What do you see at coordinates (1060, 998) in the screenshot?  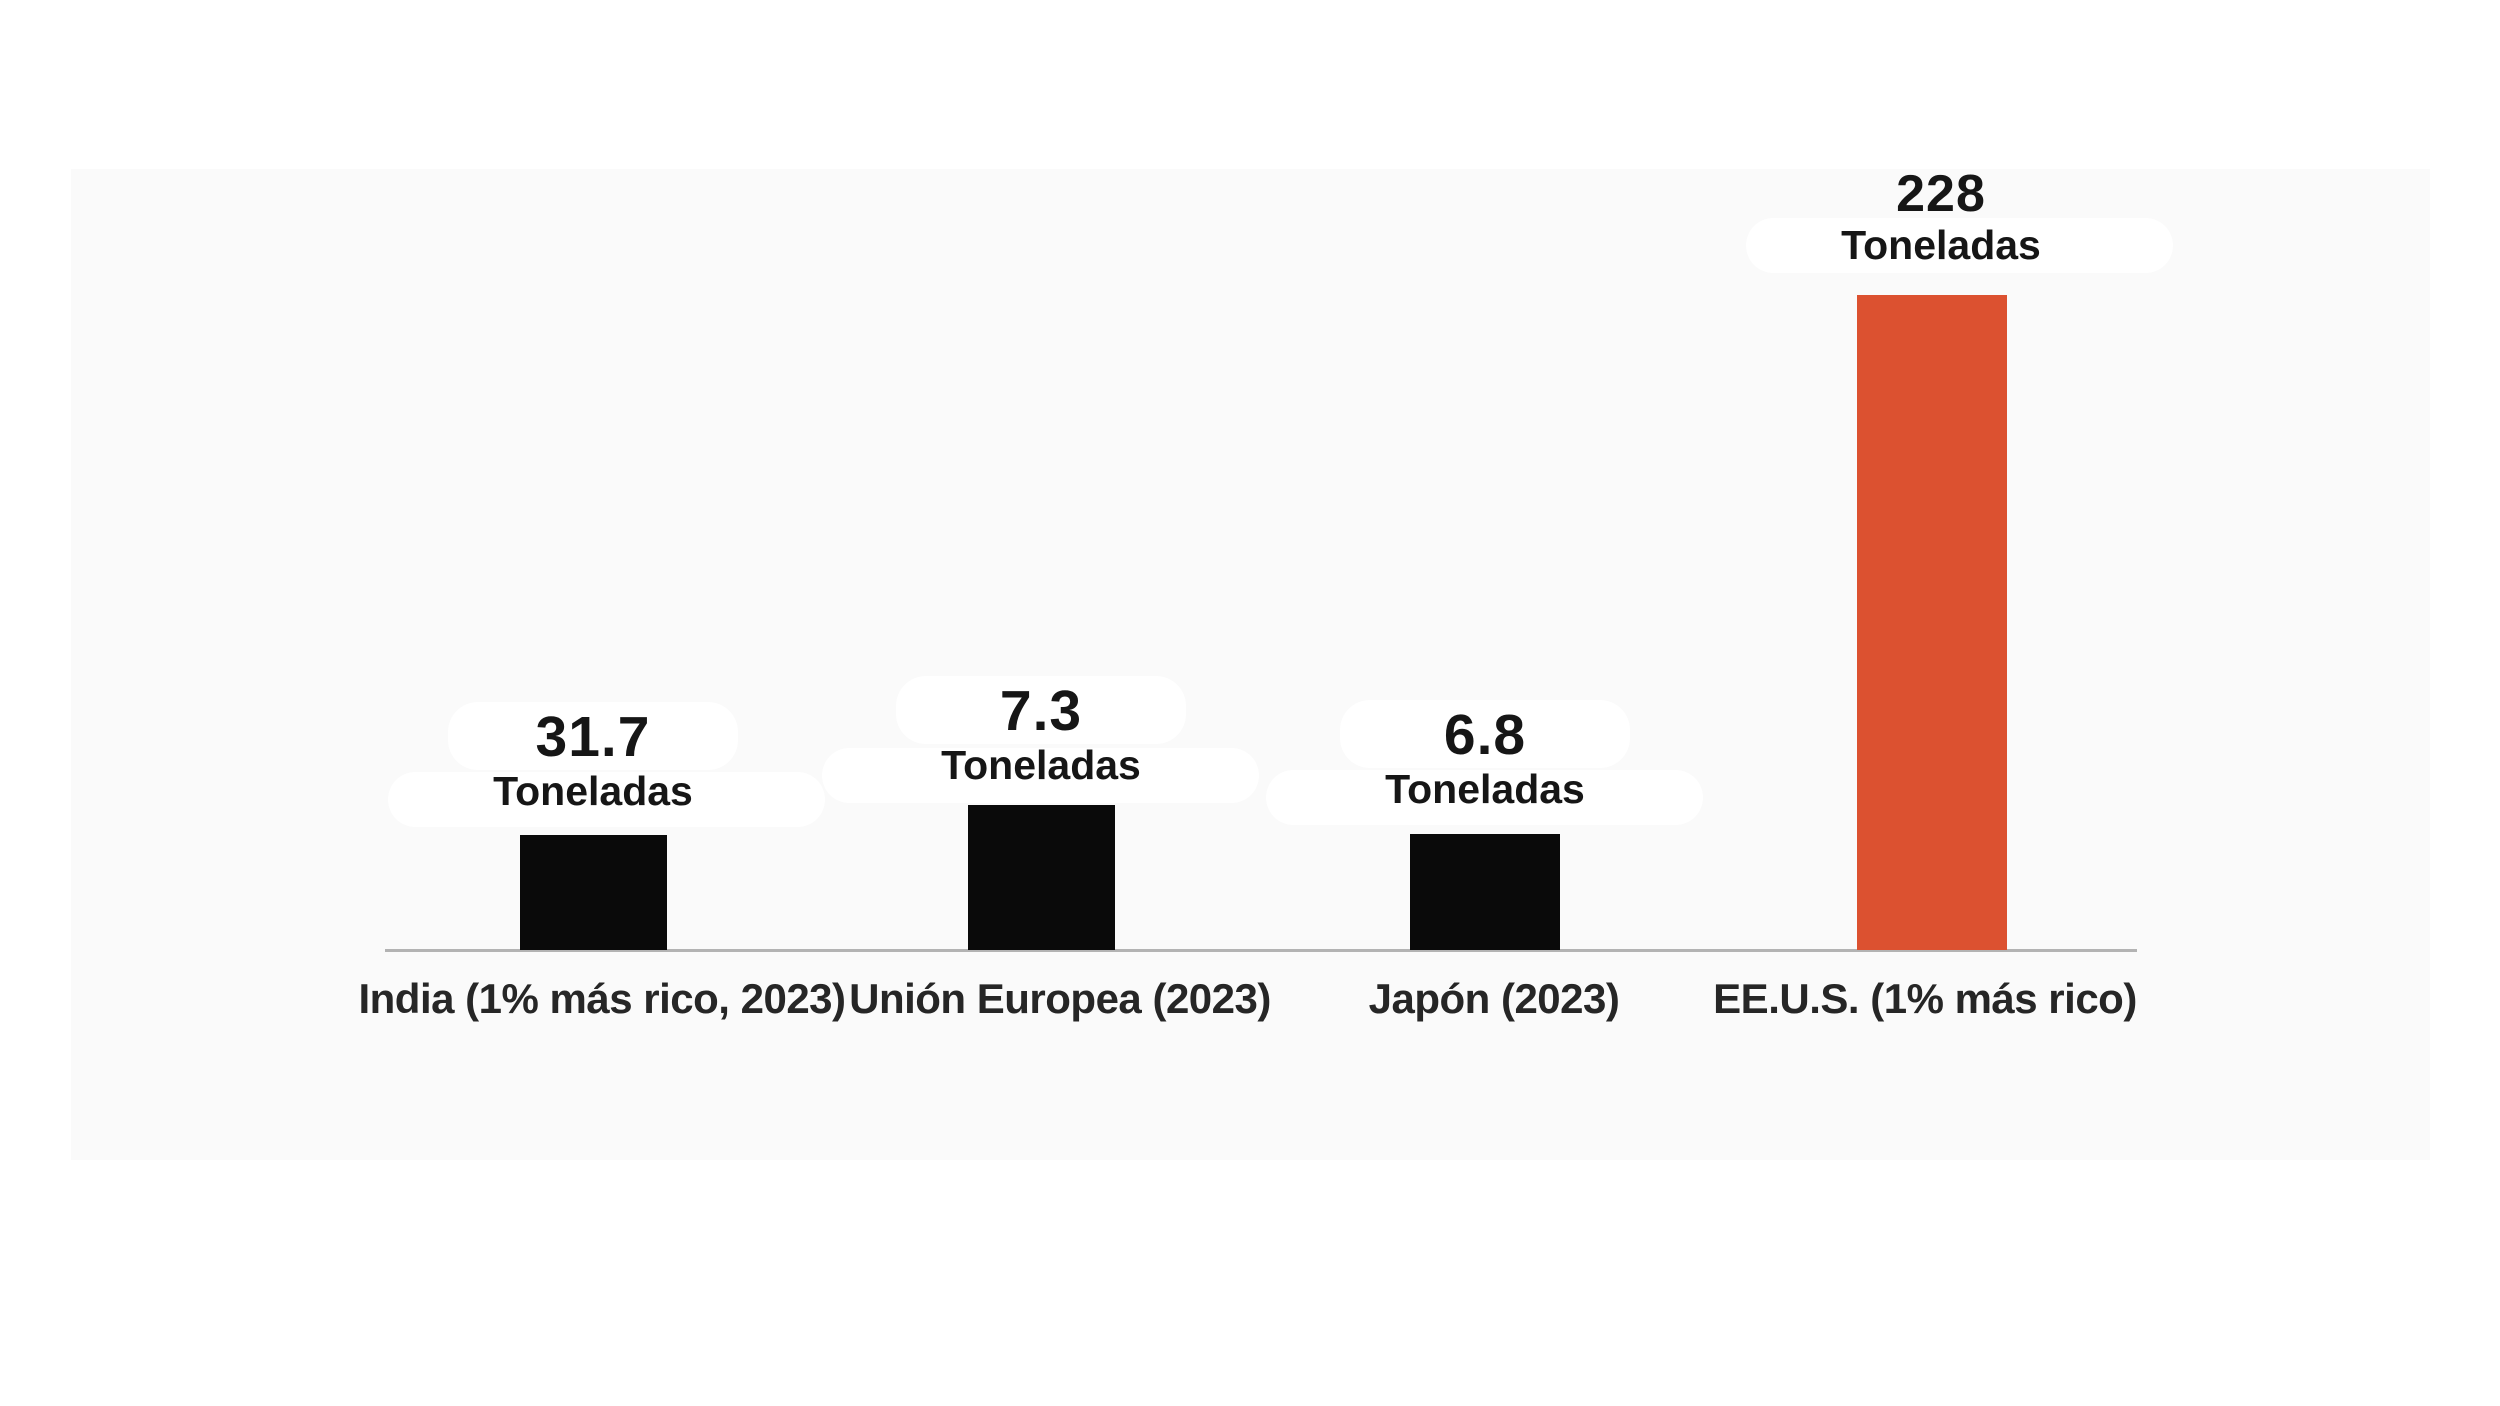 I see `category-label-union-europea: Unión Europea (2023)` at bounding box center [1060, 998].